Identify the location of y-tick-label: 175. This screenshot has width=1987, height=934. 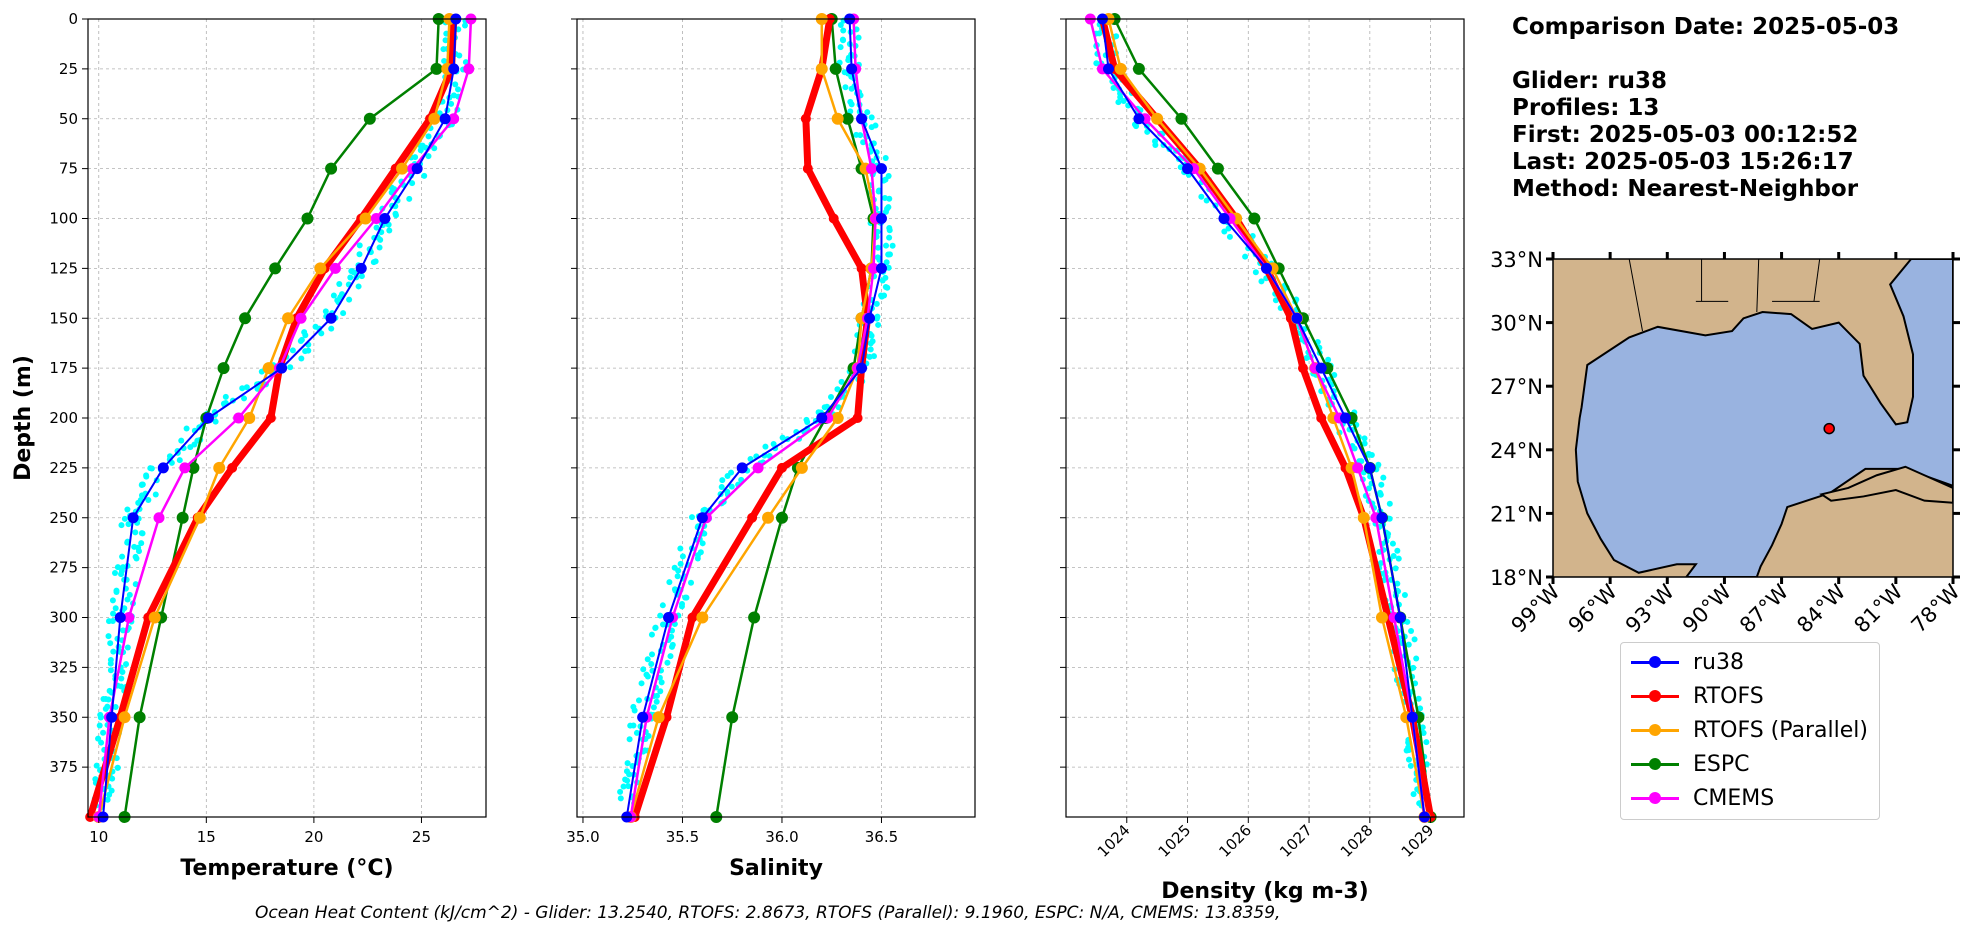
(63, 368).